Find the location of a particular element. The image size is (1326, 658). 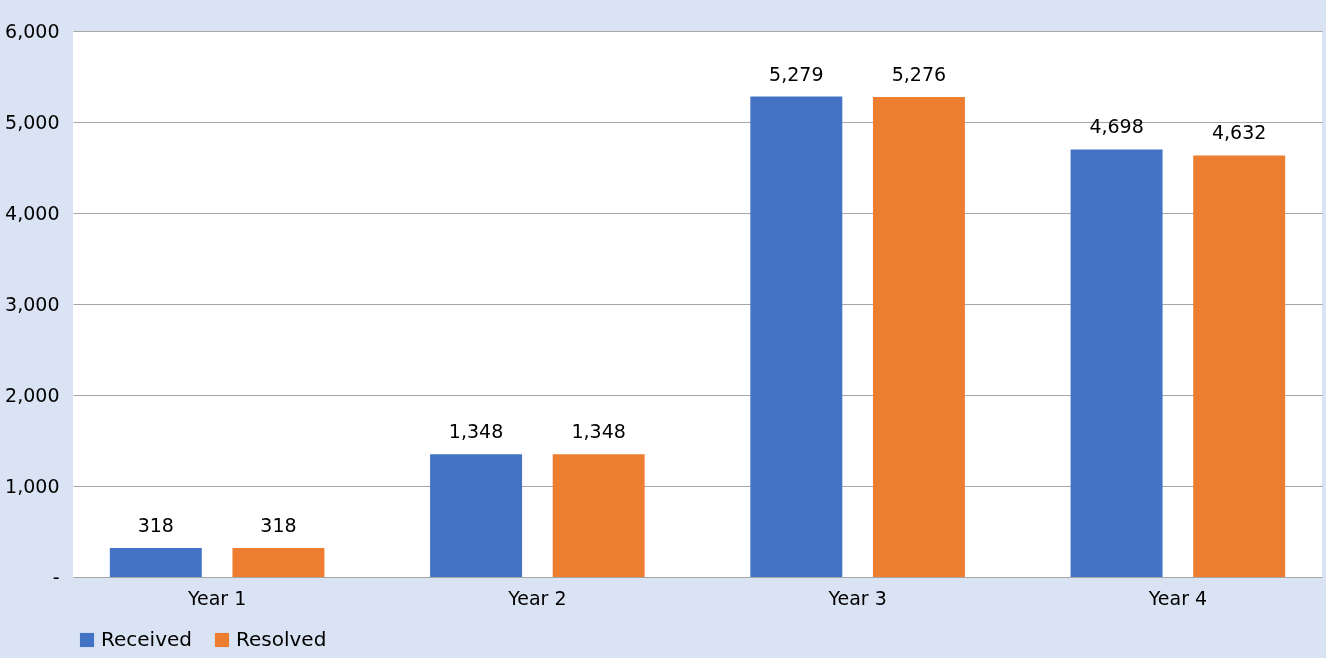

y-tick-label: 4,000 is located at coordinates (32, 212).